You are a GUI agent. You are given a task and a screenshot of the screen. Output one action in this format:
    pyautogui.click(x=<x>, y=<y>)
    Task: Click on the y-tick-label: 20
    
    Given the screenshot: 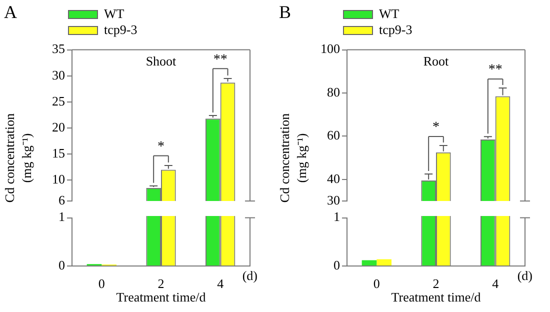 What is the action you would take?
    pyautogui.click(x=58, y=126)
    